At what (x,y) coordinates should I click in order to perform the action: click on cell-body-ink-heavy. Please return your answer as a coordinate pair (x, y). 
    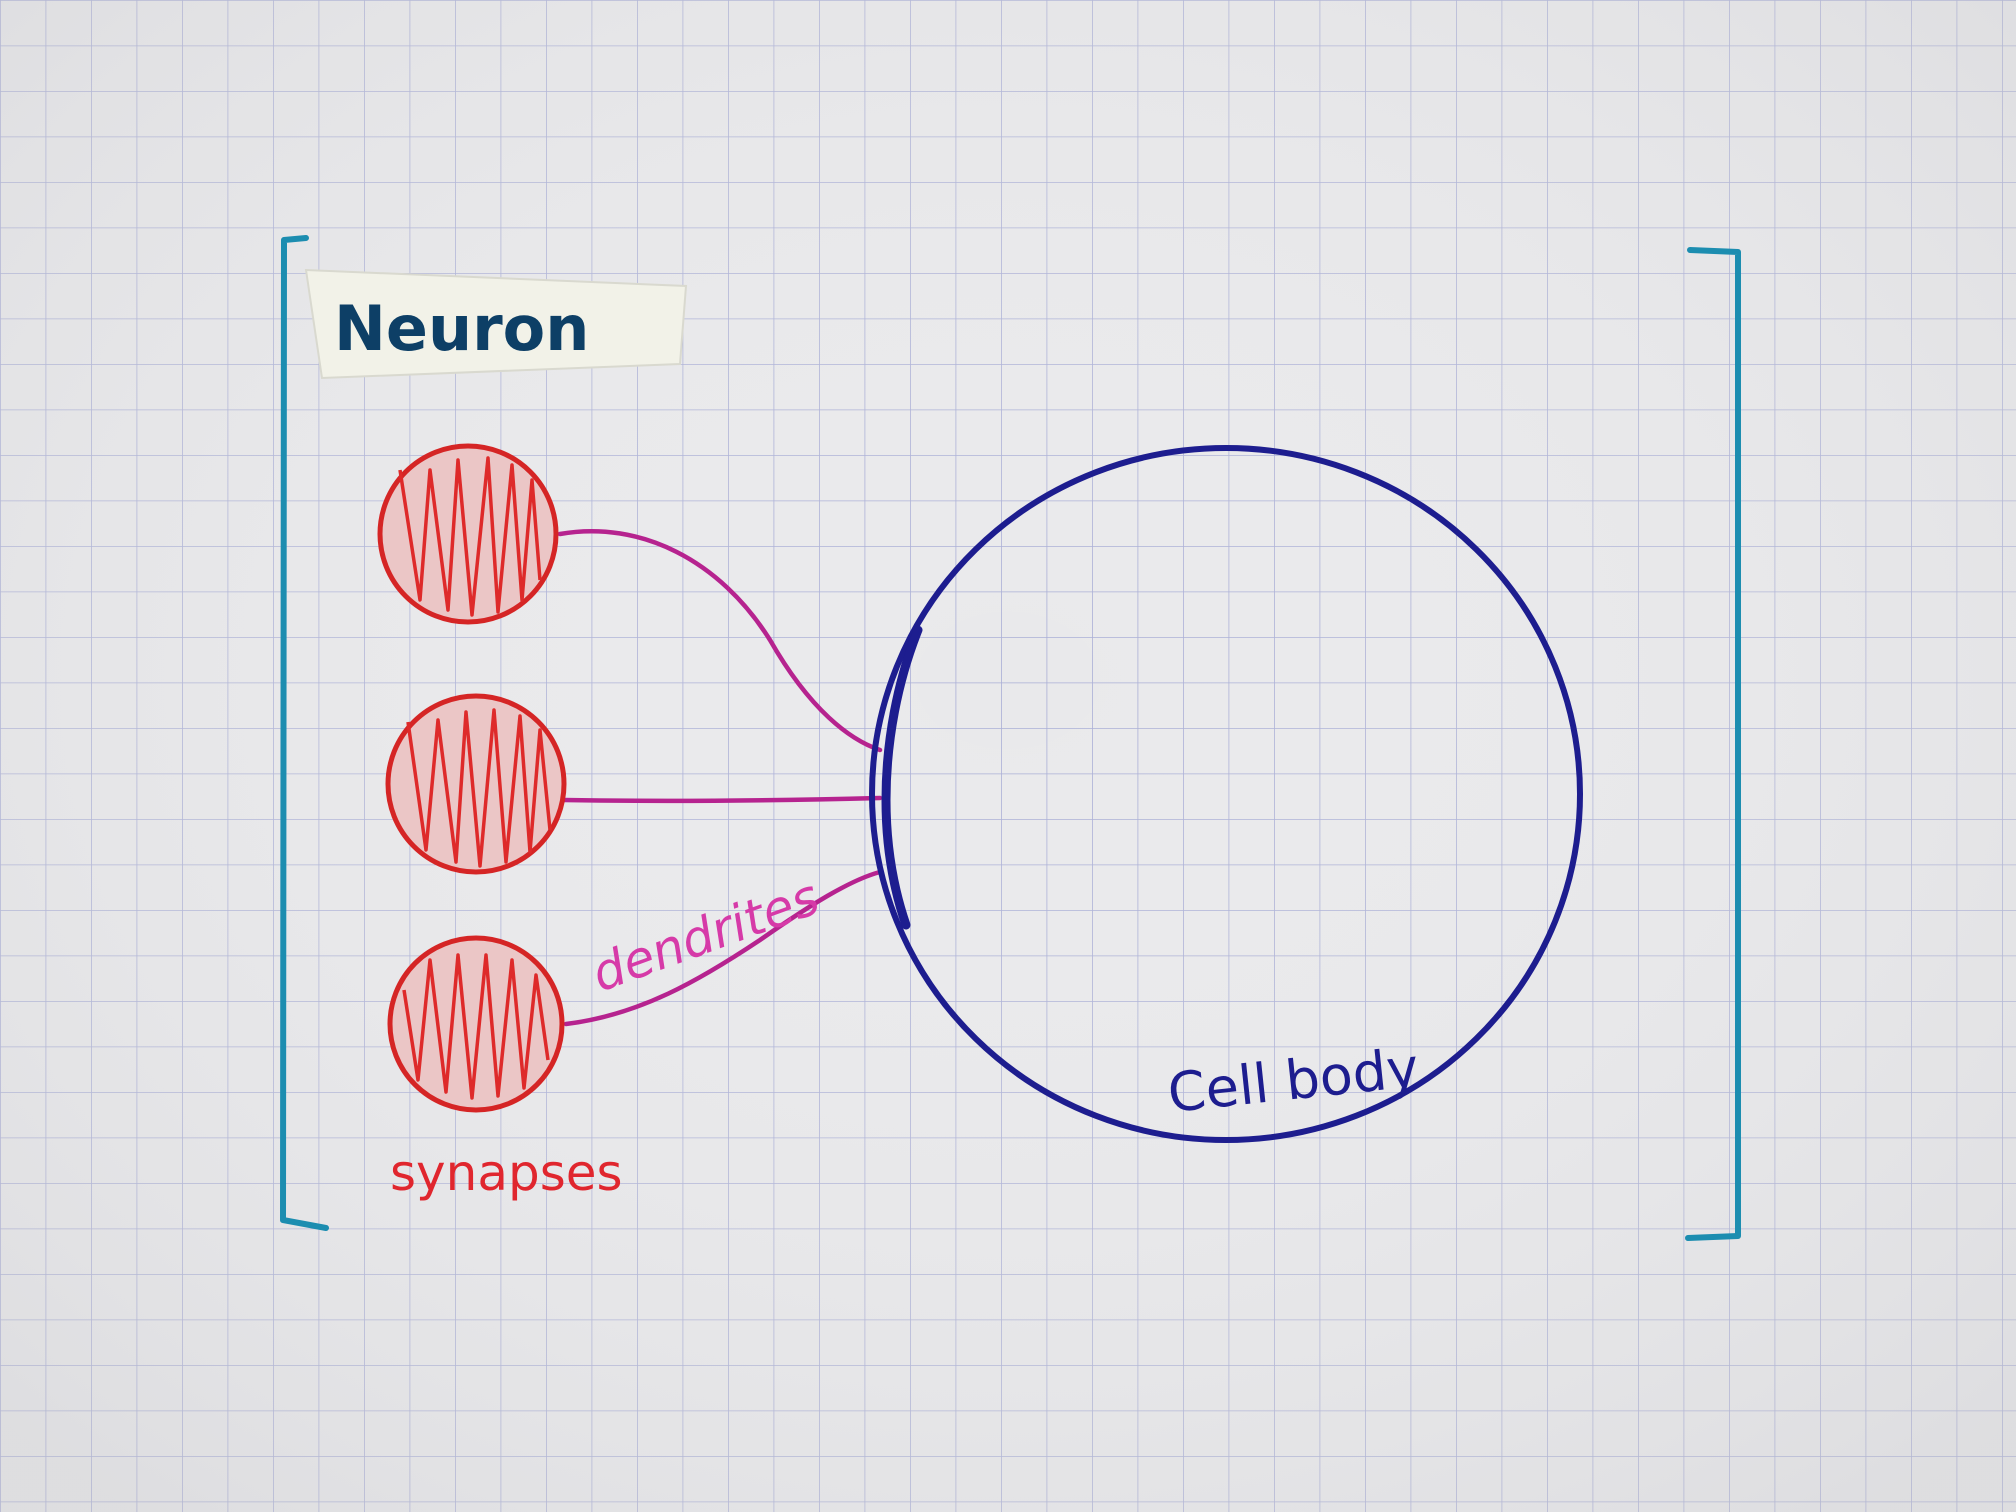
    Looking at the image, I should click on (902, 777).